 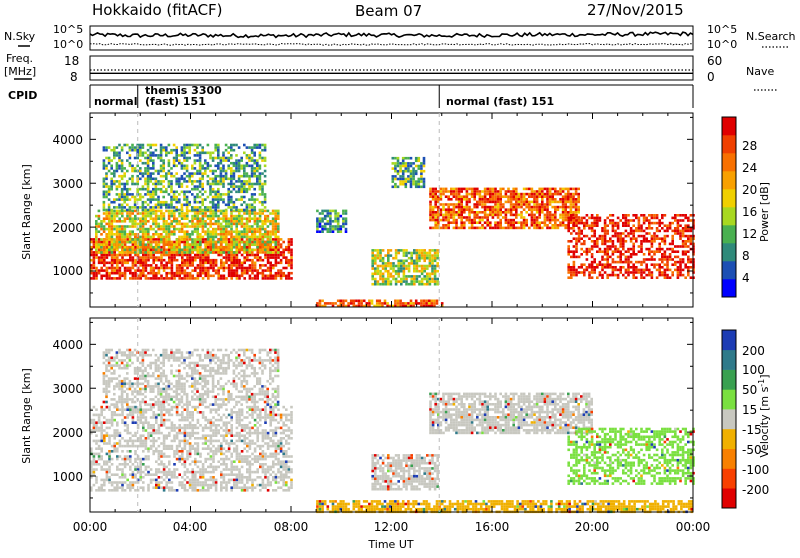 What do you see at coordinates (388, 11) in the screenshot?
I see `beam-title: Beam 07` at bounding box center [388, 11].